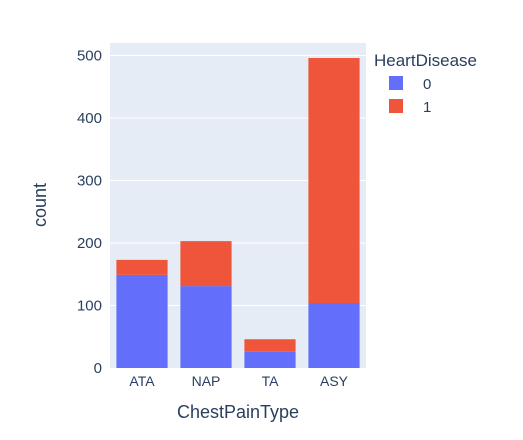 This screenshot has height=440, width=523. I want to click on y-tick-label: 0, so click(98, 368).